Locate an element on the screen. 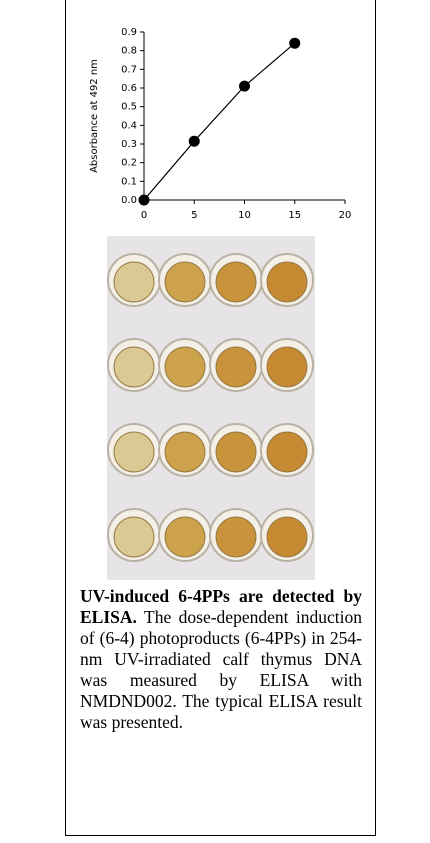  y-tick-label: 0.5 is located at coordinates (129, 107).